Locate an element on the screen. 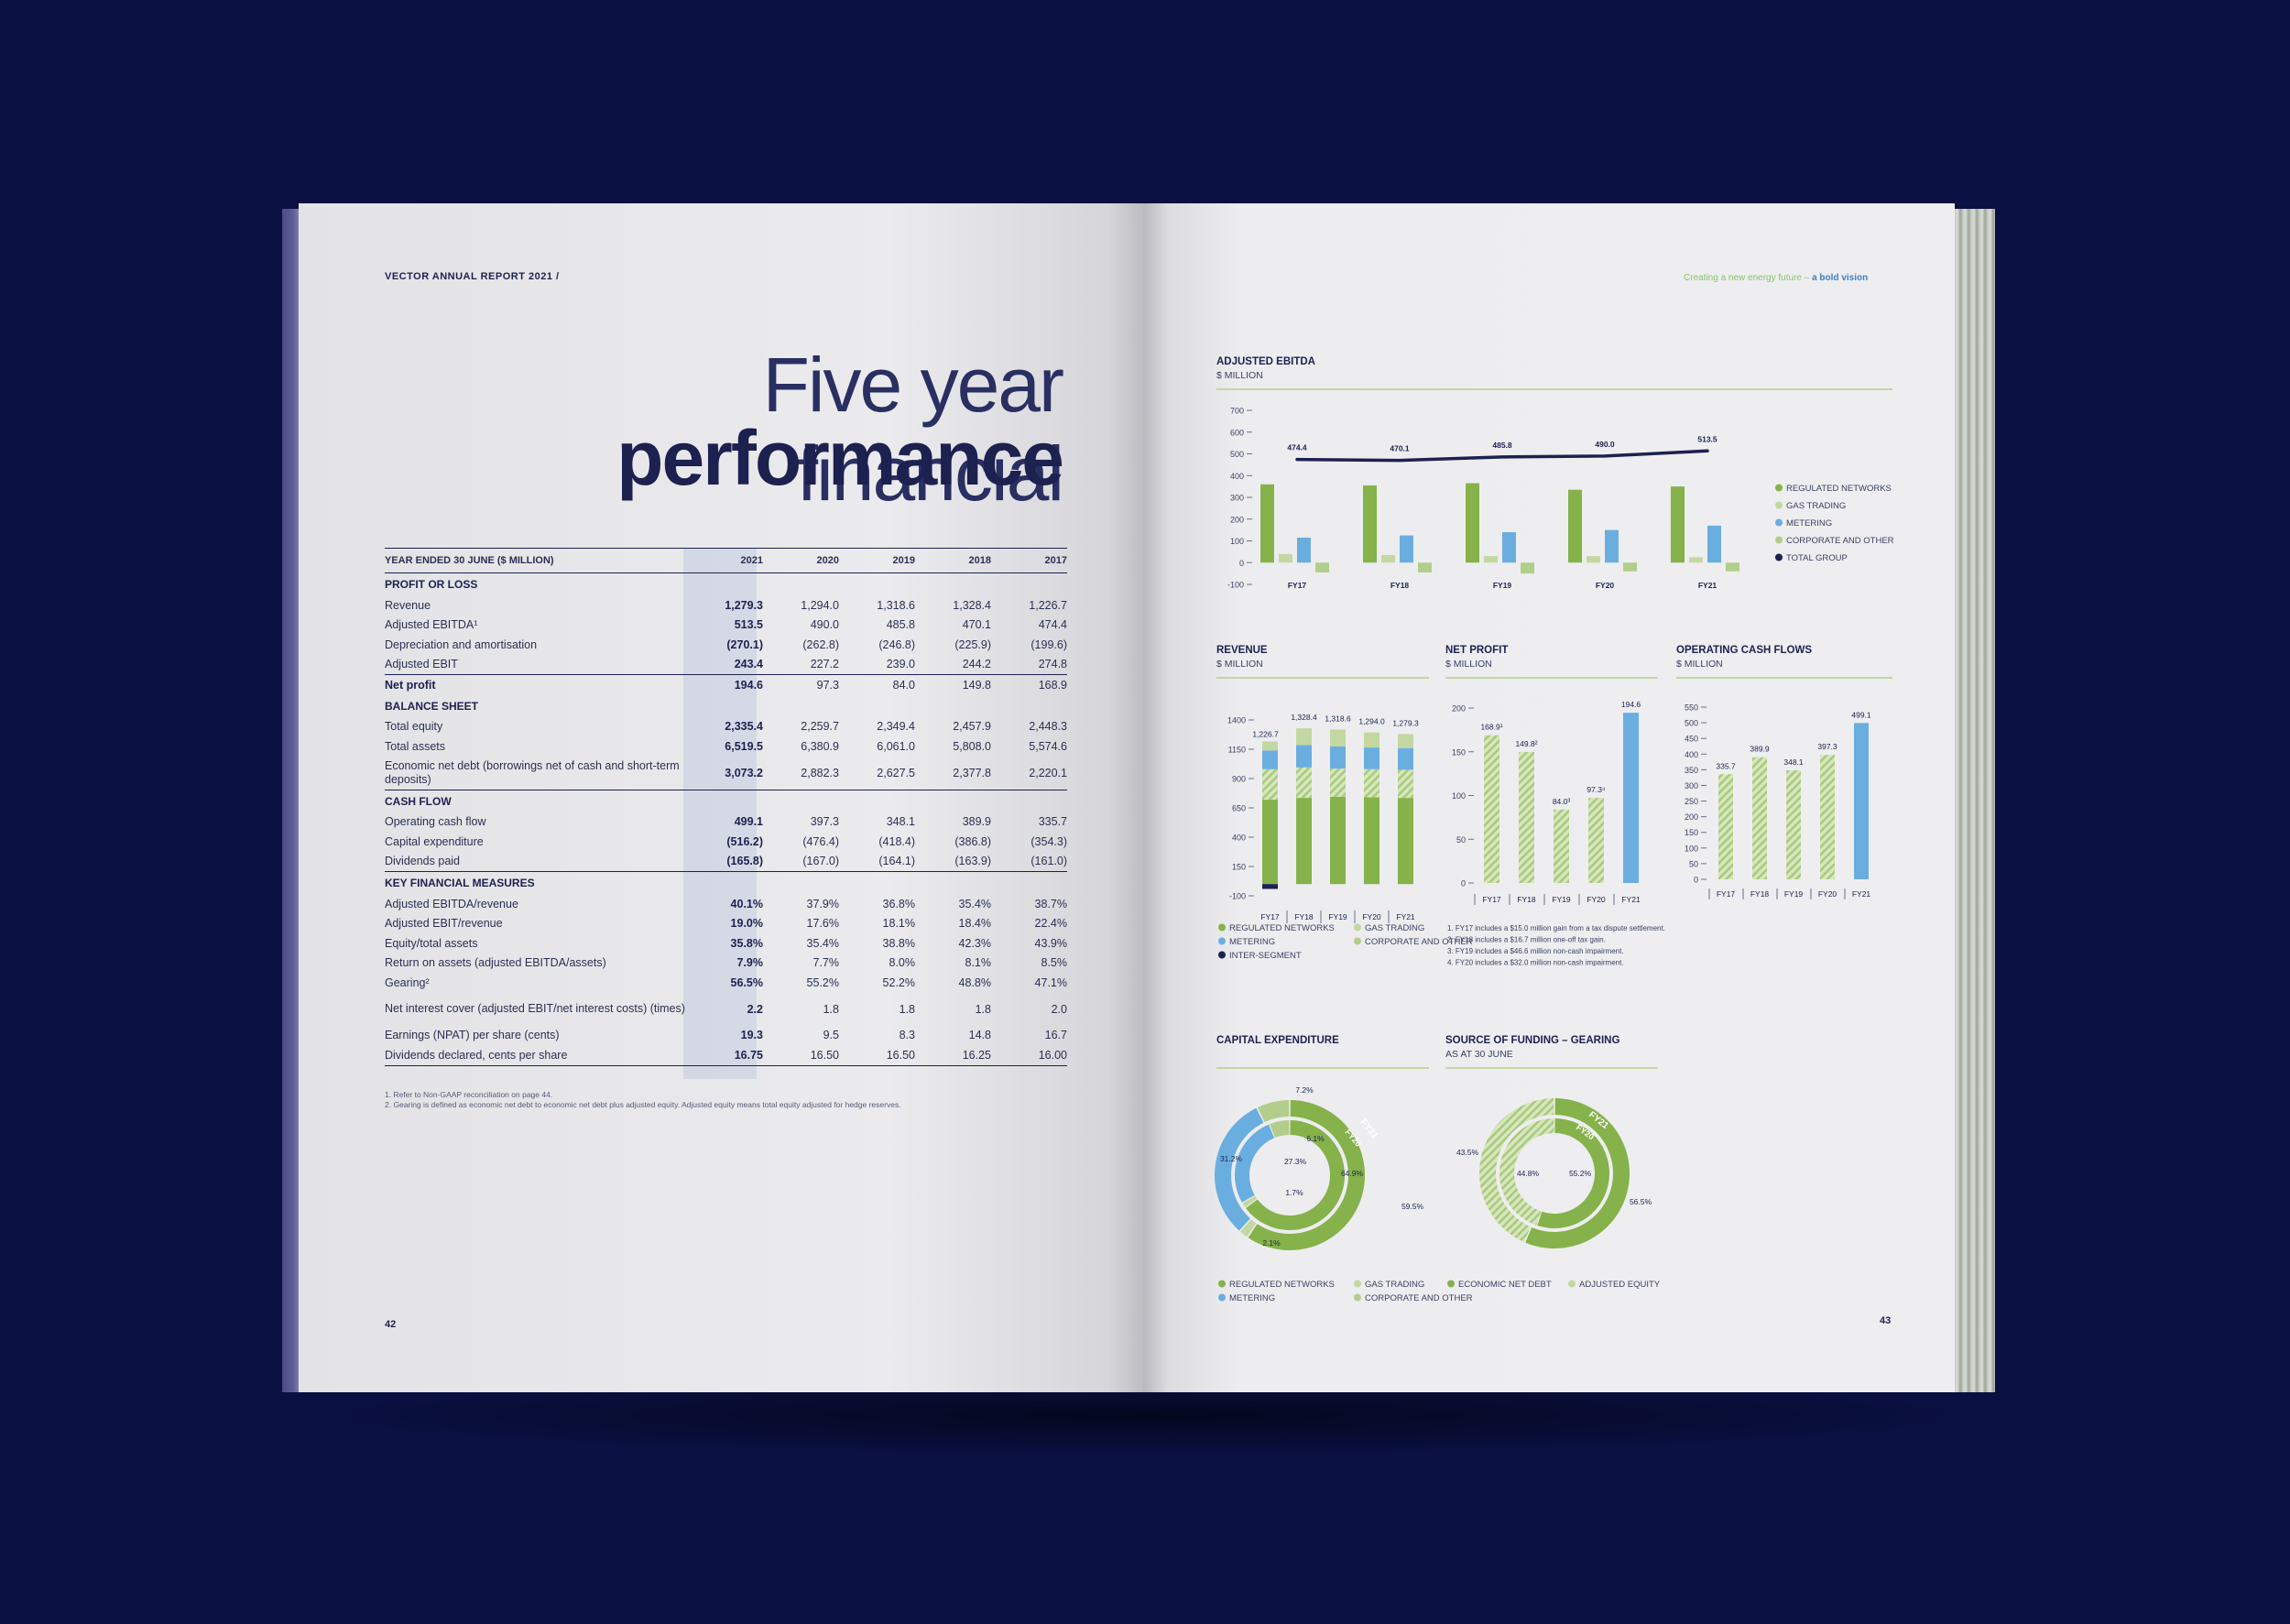 Image resolution: width=2290 pixels, height=1624 pixels. slice-label: 2.1% is located at coordinates (1272, 1243).